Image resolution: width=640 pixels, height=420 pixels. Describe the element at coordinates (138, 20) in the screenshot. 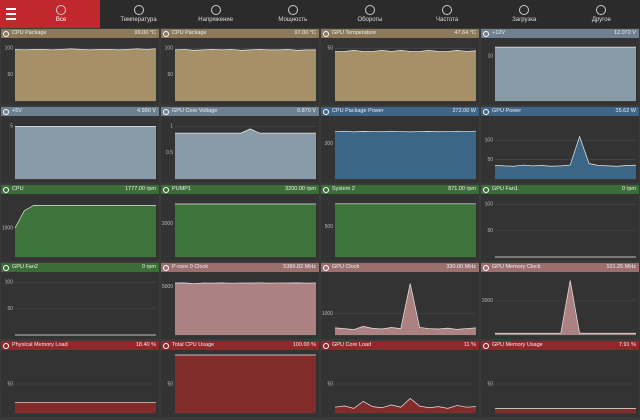

I see `tab-label: Температура` at that location.